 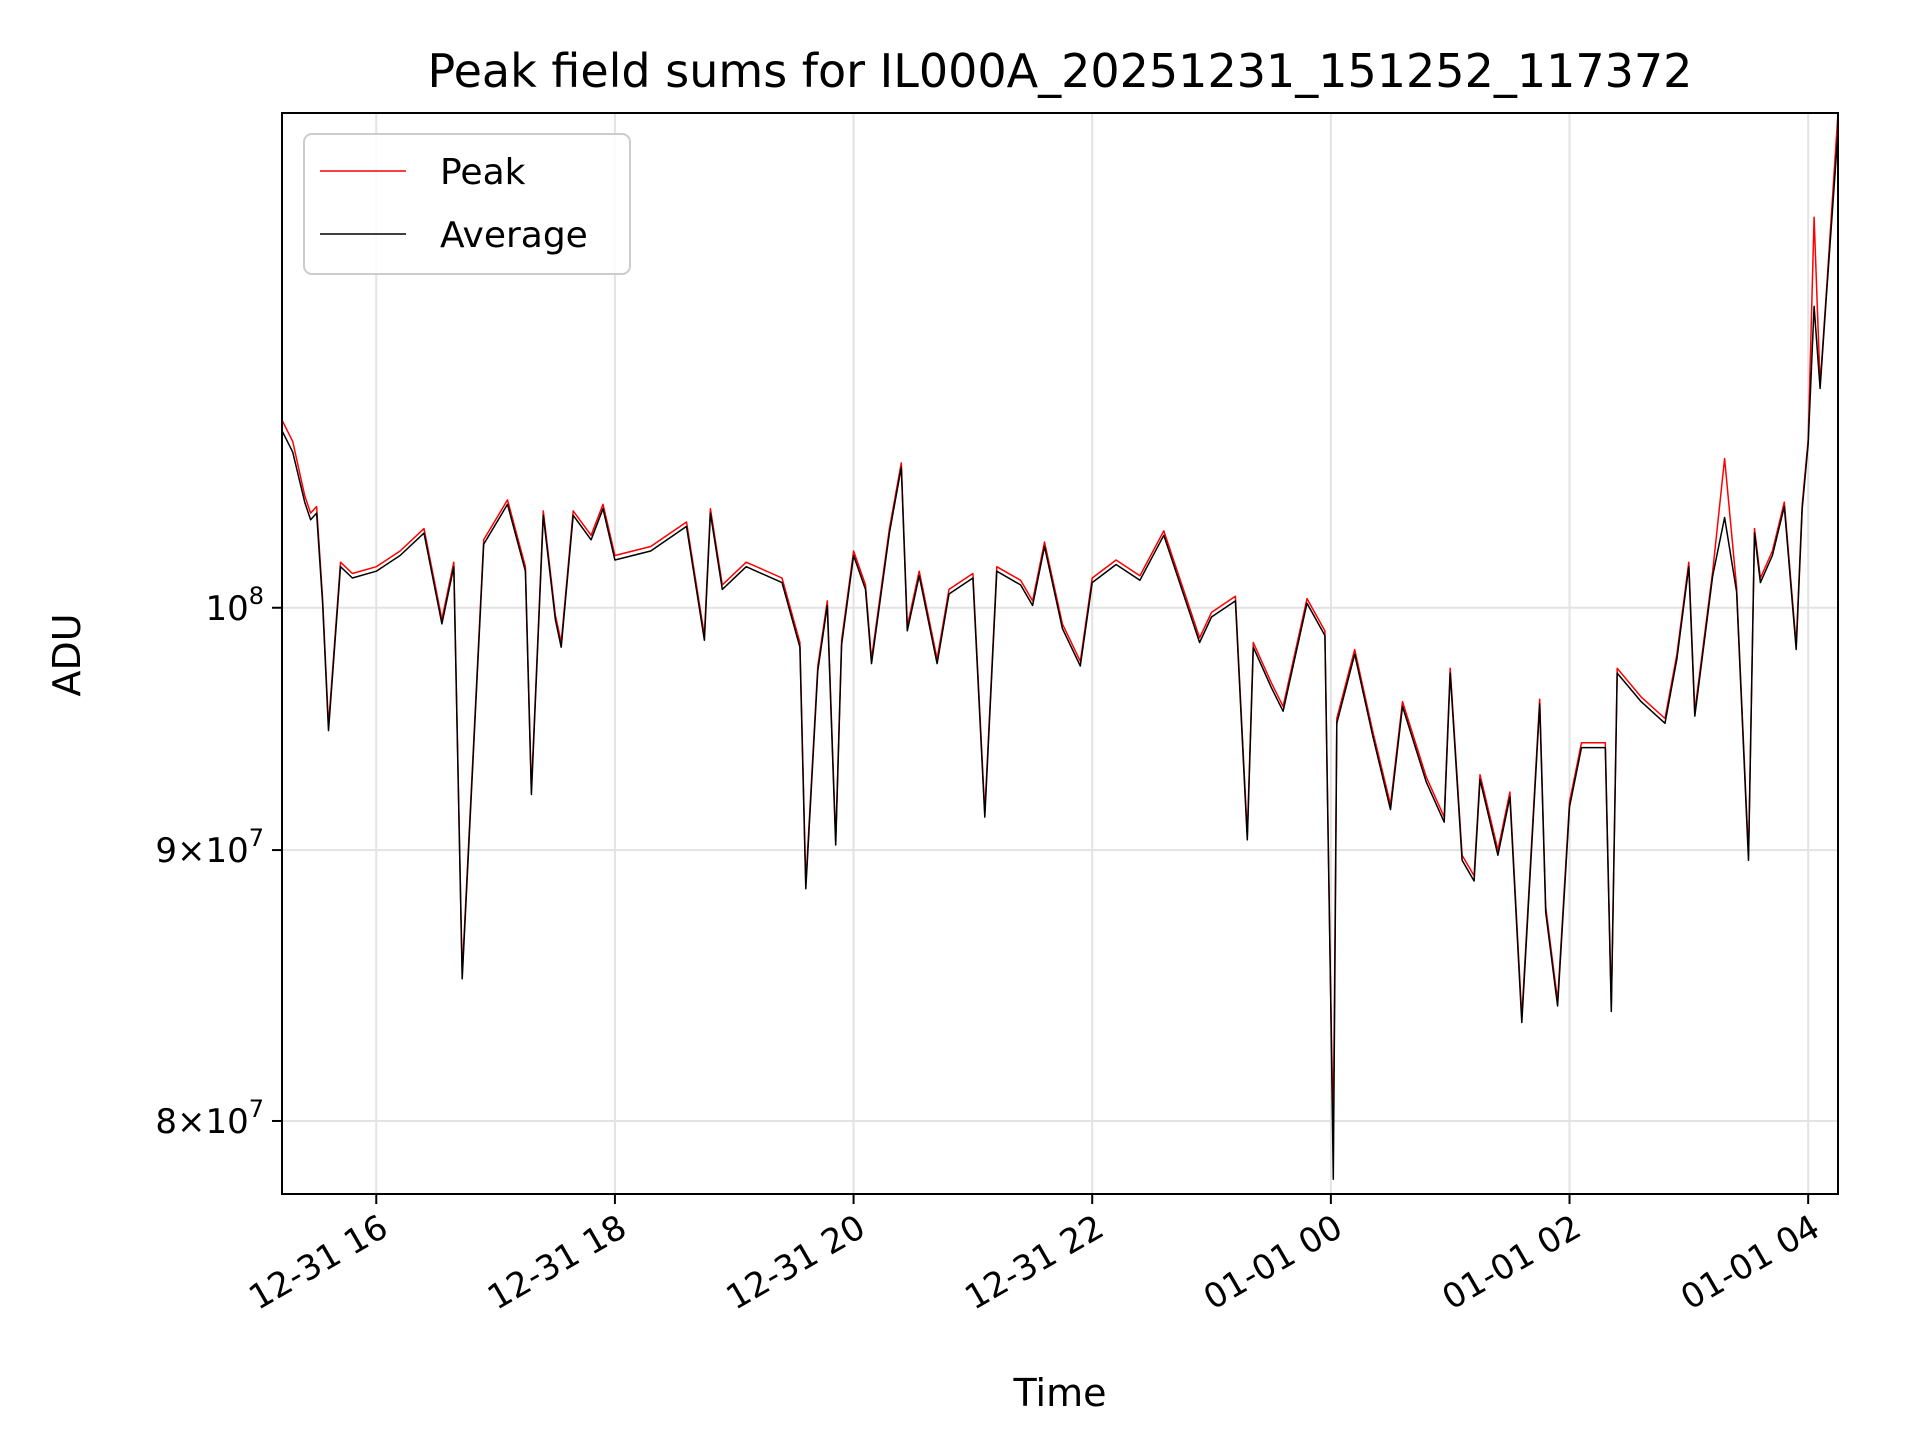 What do you see at coordinates (67, 654) in the screenshot?
I see `y-axis-label: ADU` at bounding box center [67, 654].